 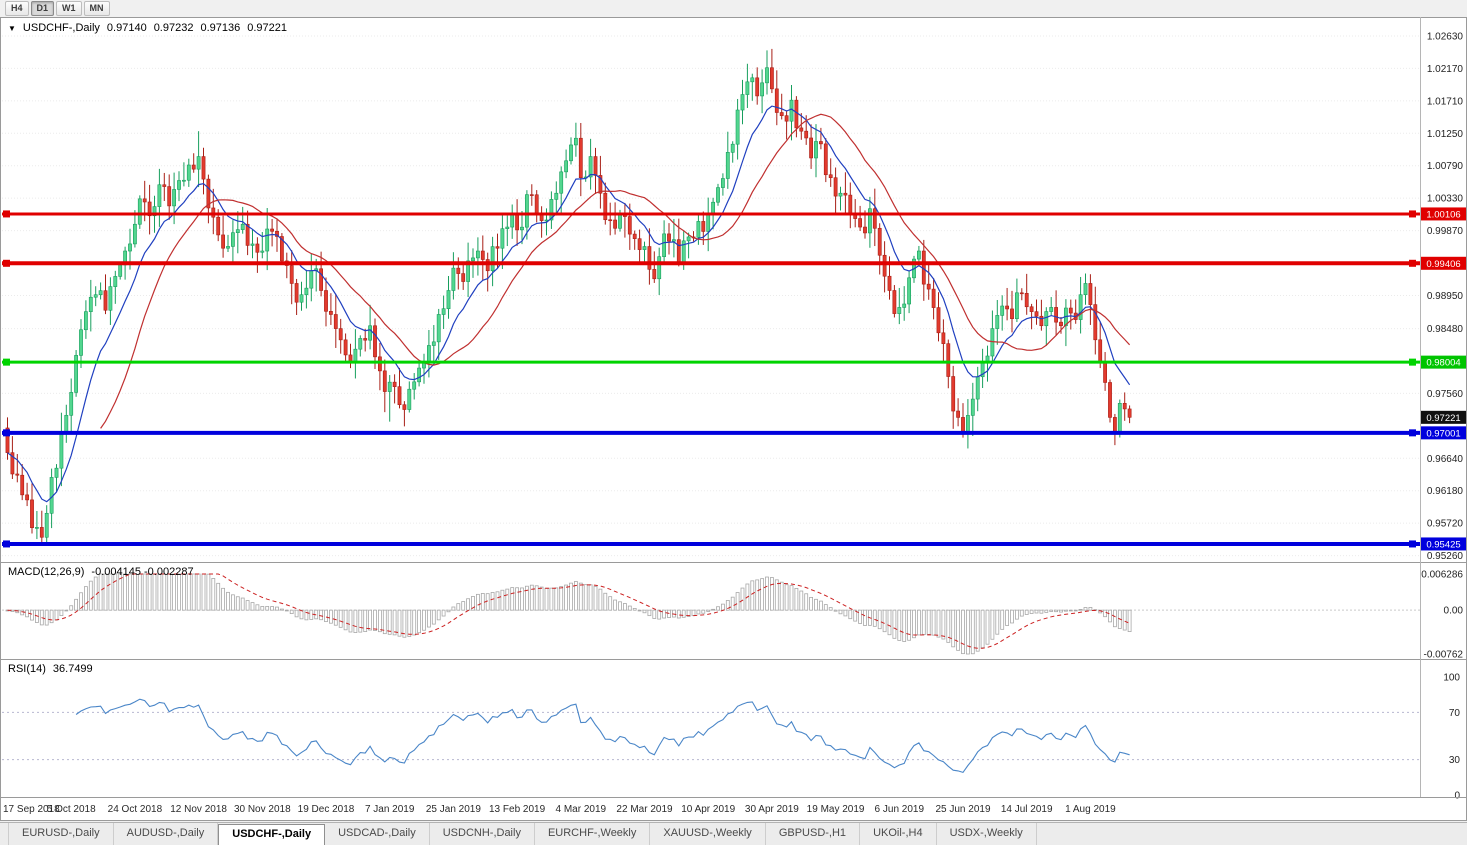 I want to click on svg-text: 0.96180, so click(x=1445, y=491).